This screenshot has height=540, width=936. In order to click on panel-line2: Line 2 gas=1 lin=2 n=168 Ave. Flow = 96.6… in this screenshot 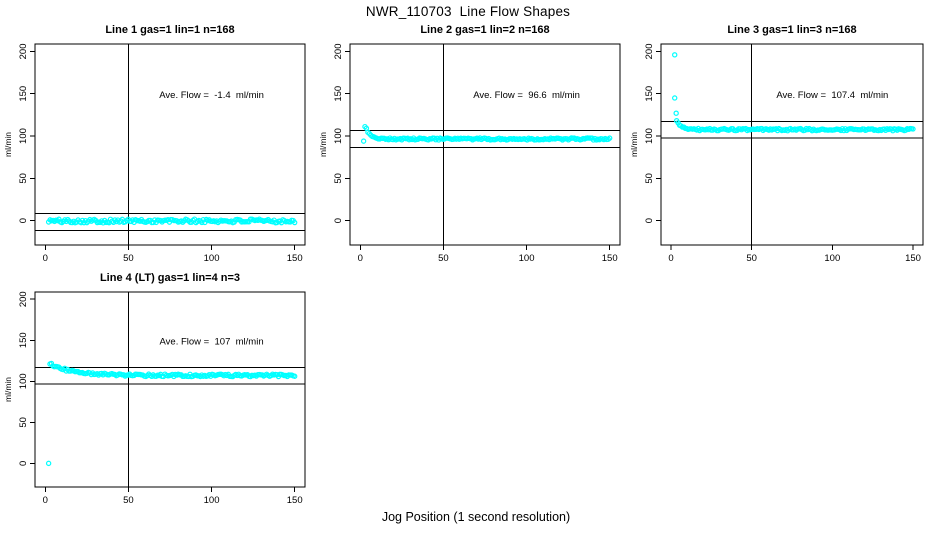, I will do `click(469, 144)`.